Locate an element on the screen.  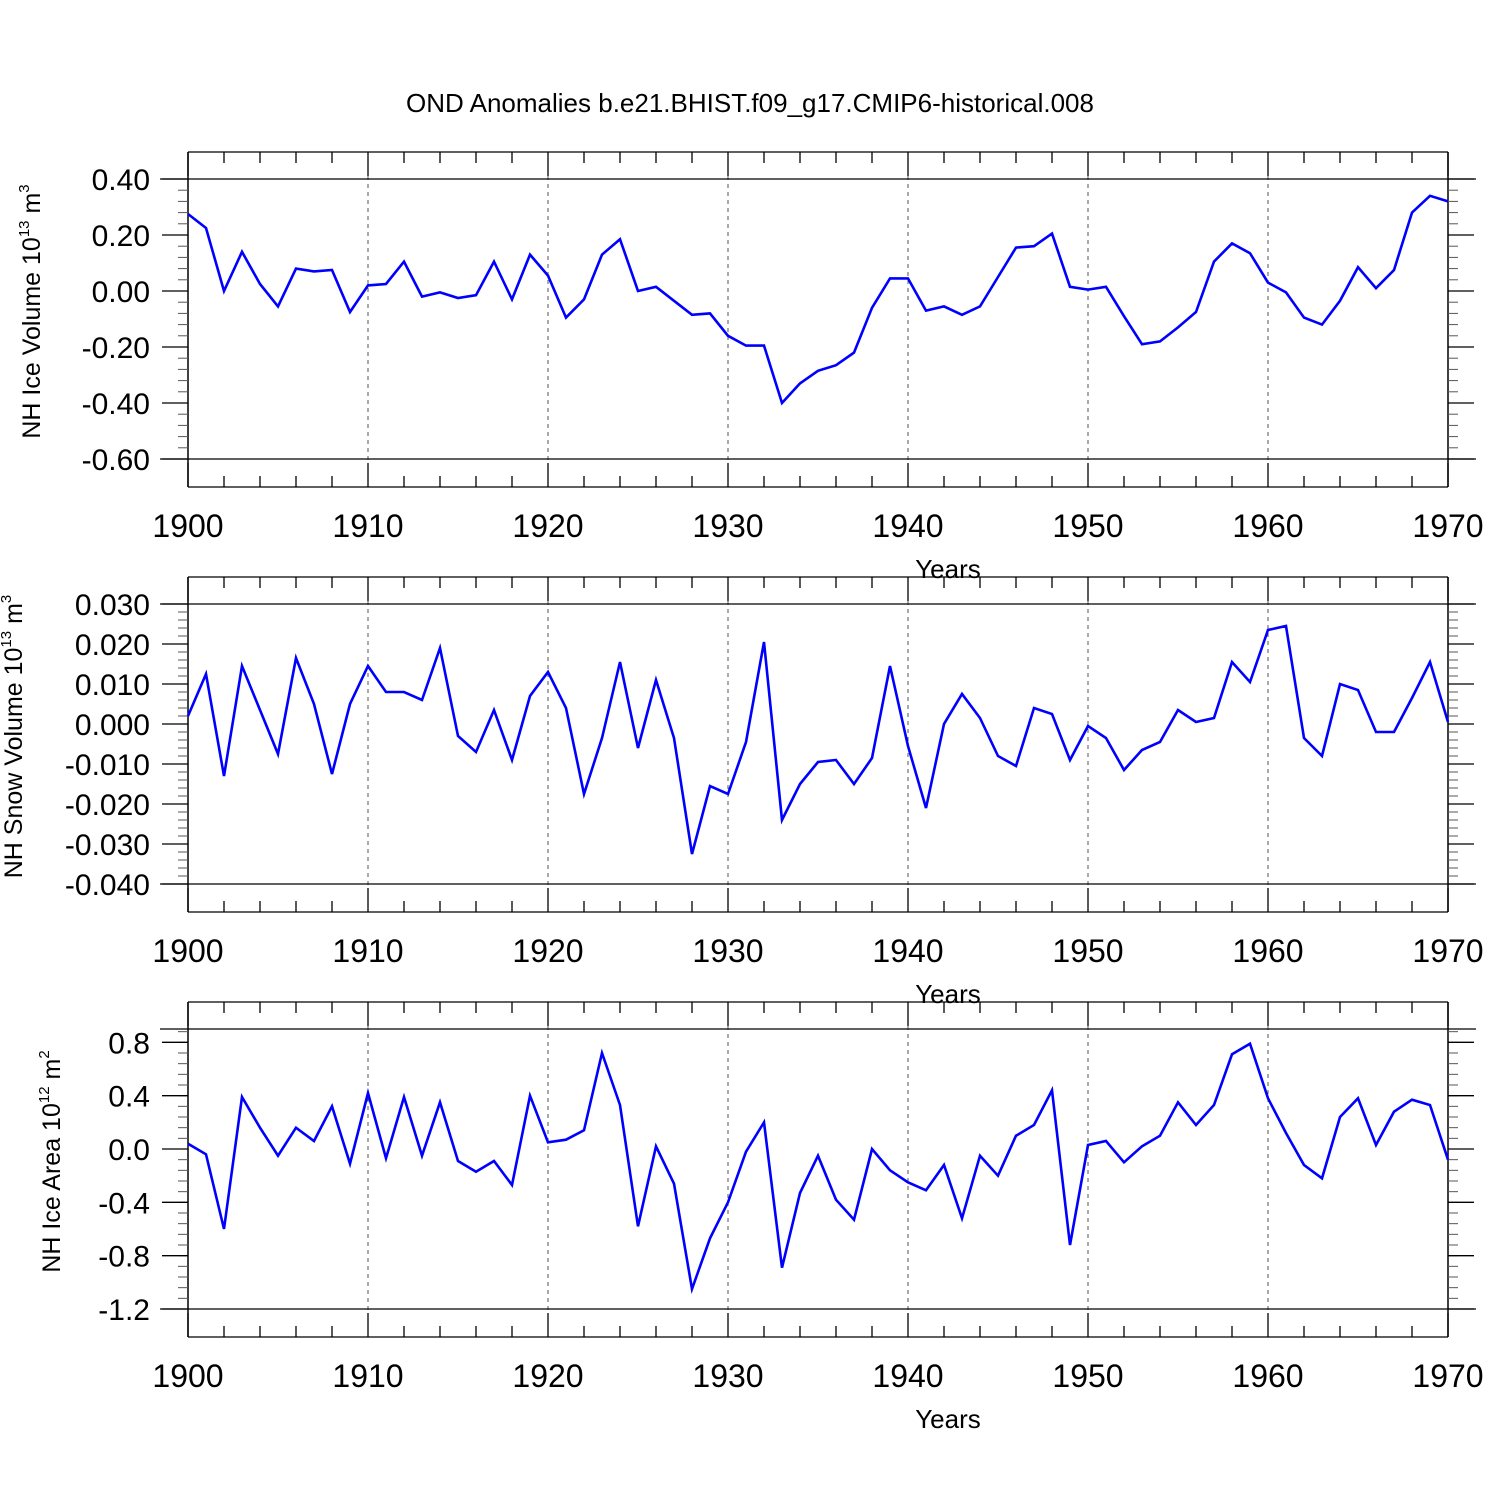
y-tick-label: 0.4 is located at coordinates (129, 1097).